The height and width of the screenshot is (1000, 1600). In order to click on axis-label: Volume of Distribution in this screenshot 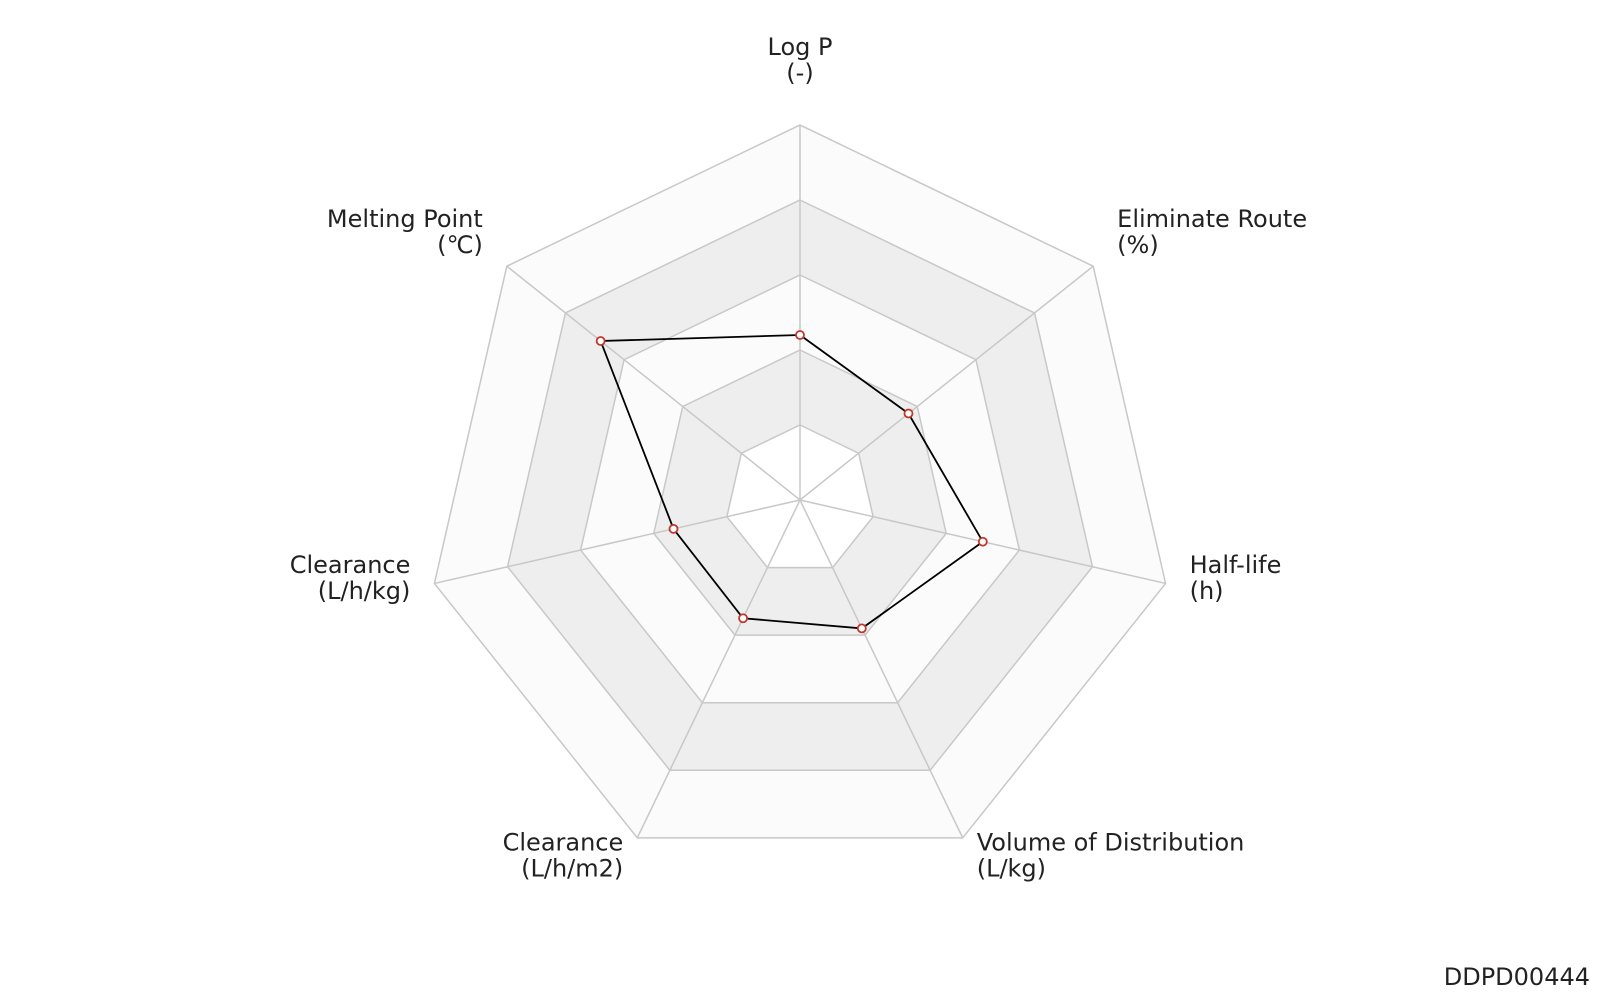, I will do `click(1111, 842)`.